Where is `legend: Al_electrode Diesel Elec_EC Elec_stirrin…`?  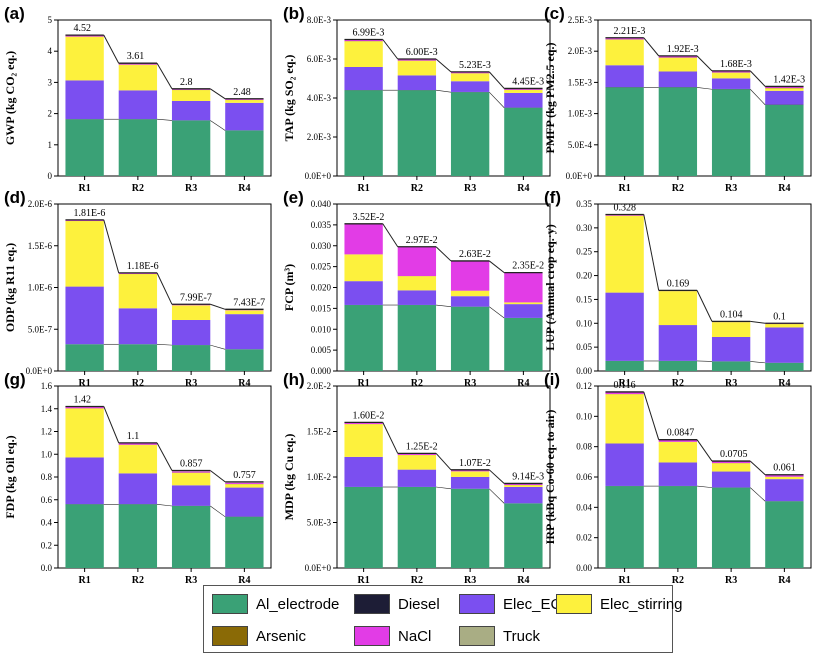 legend: Al_electrode Diesel Elec_EC Elec_stirrin… is located at coordinates (443, 619).